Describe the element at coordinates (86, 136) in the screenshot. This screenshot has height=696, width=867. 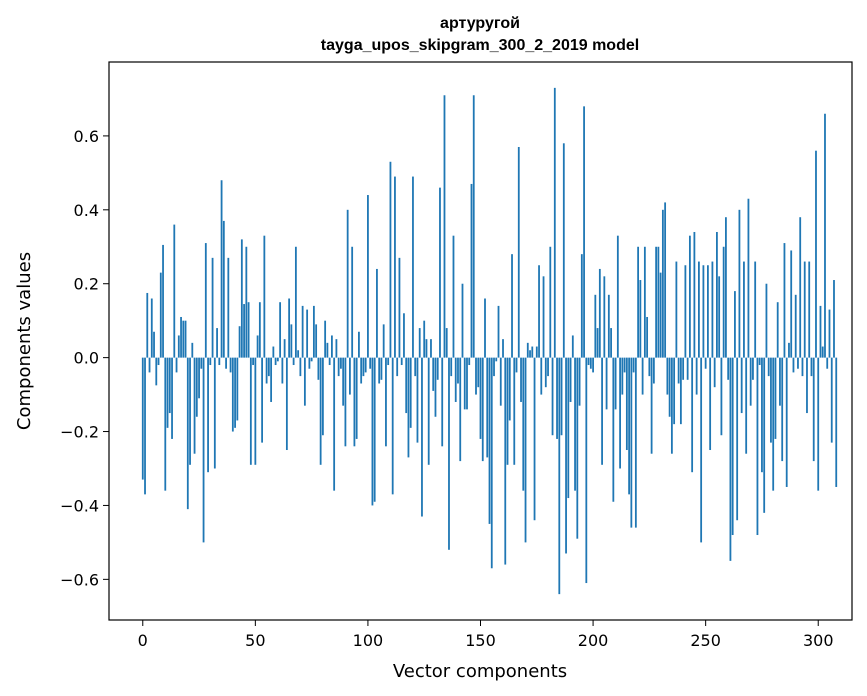
I see `y-tick-label: 0.6` at that location.